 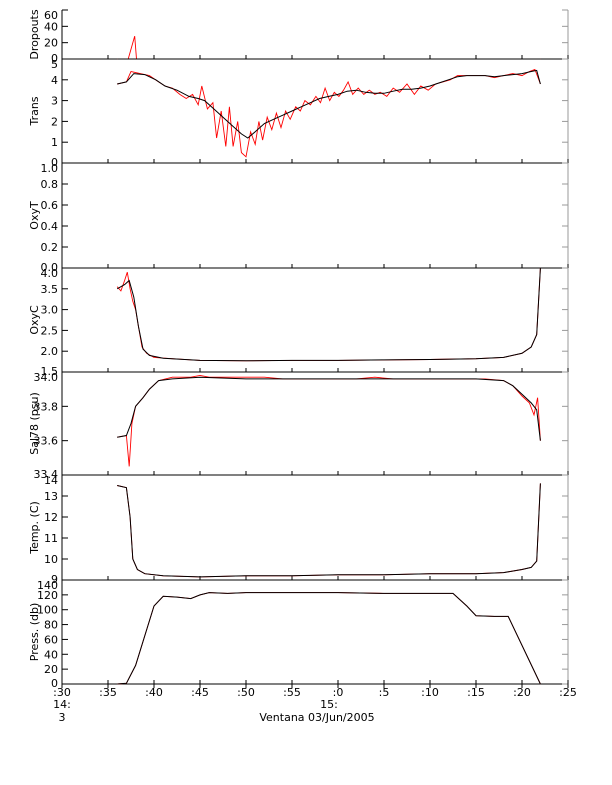 I want to click on x-axis-tick-label: :25, so click(x=568, y=692).